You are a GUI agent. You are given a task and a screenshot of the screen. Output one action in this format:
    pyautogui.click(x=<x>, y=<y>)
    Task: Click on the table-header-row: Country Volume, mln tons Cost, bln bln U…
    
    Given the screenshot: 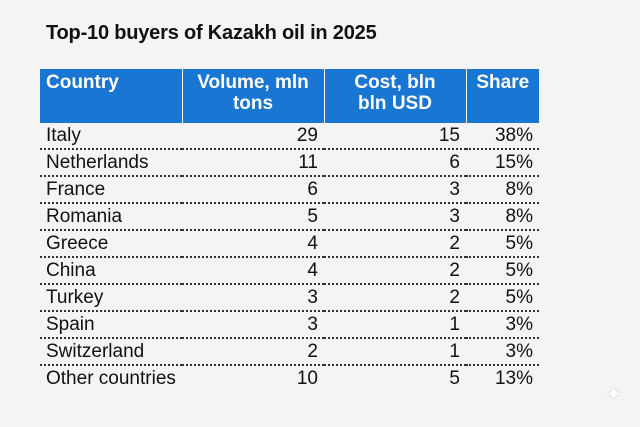 What is the action you would take?
    pyautogui.click(x=289, y=96)
    